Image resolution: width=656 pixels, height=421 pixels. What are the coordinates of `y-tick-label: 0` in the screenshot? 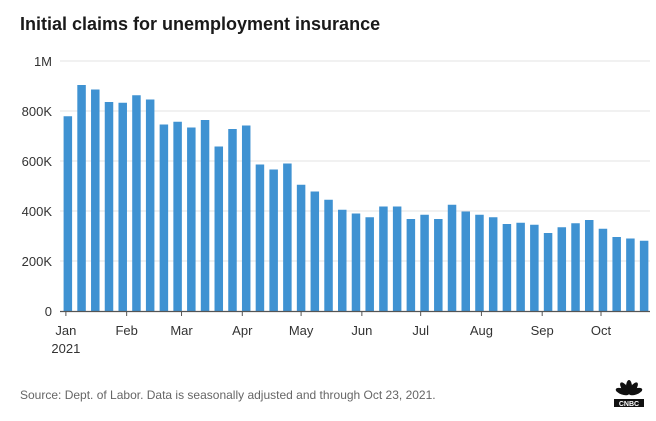 It's located at (48, 311).